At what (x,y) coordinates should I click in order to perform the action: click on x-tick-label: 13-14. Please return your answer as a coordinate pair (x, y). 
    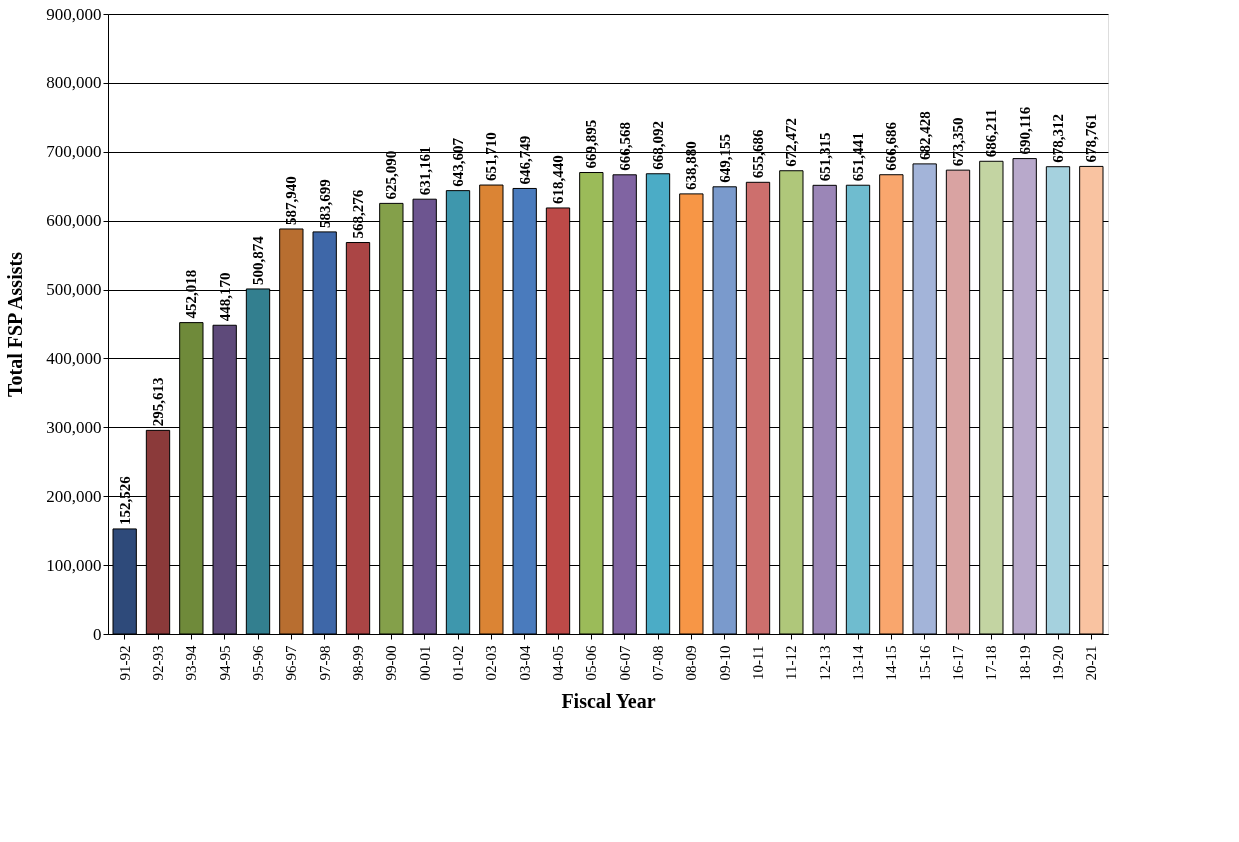
    Looking at the image, I should click on (858, 663).